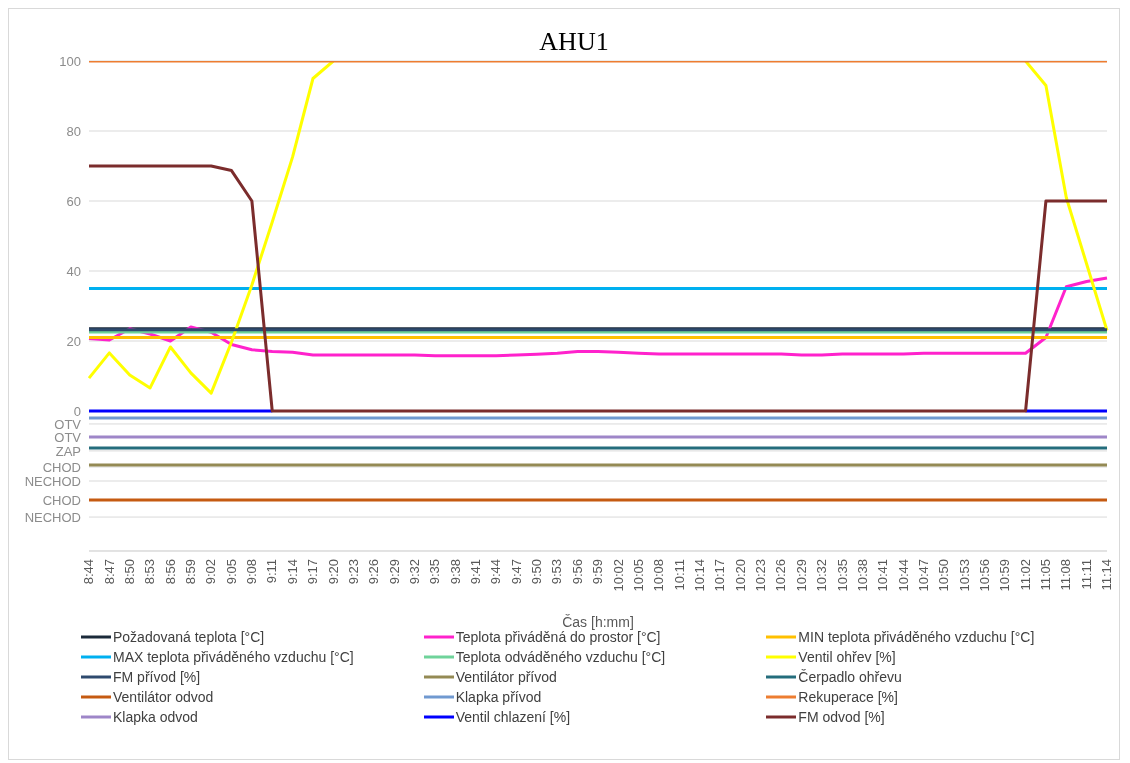  What do you see at coordinates (537, 572) in the screenshot?
I see `x-tick-label: 9:50` at bounding box center [537, 572].